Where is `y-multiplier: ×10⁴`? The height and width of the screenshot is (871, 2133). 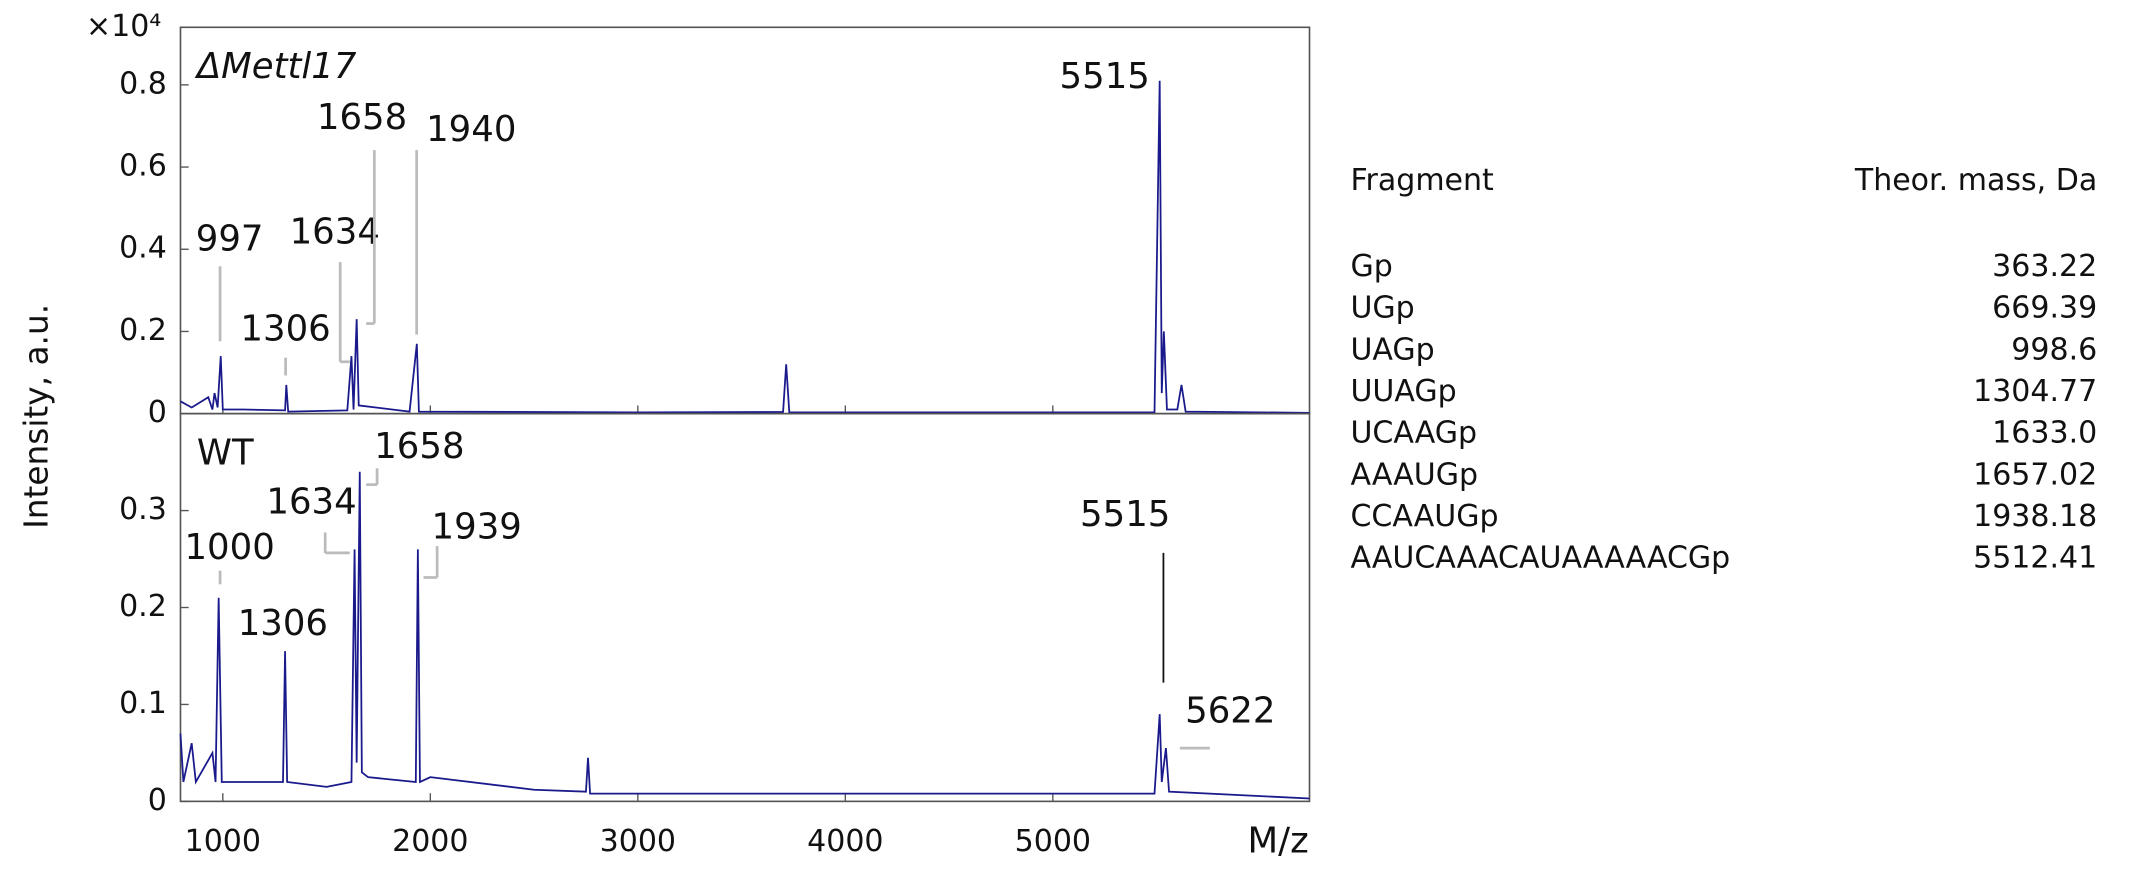
y-multiplier: ×10⁴ is located at coordinates (123, 26).